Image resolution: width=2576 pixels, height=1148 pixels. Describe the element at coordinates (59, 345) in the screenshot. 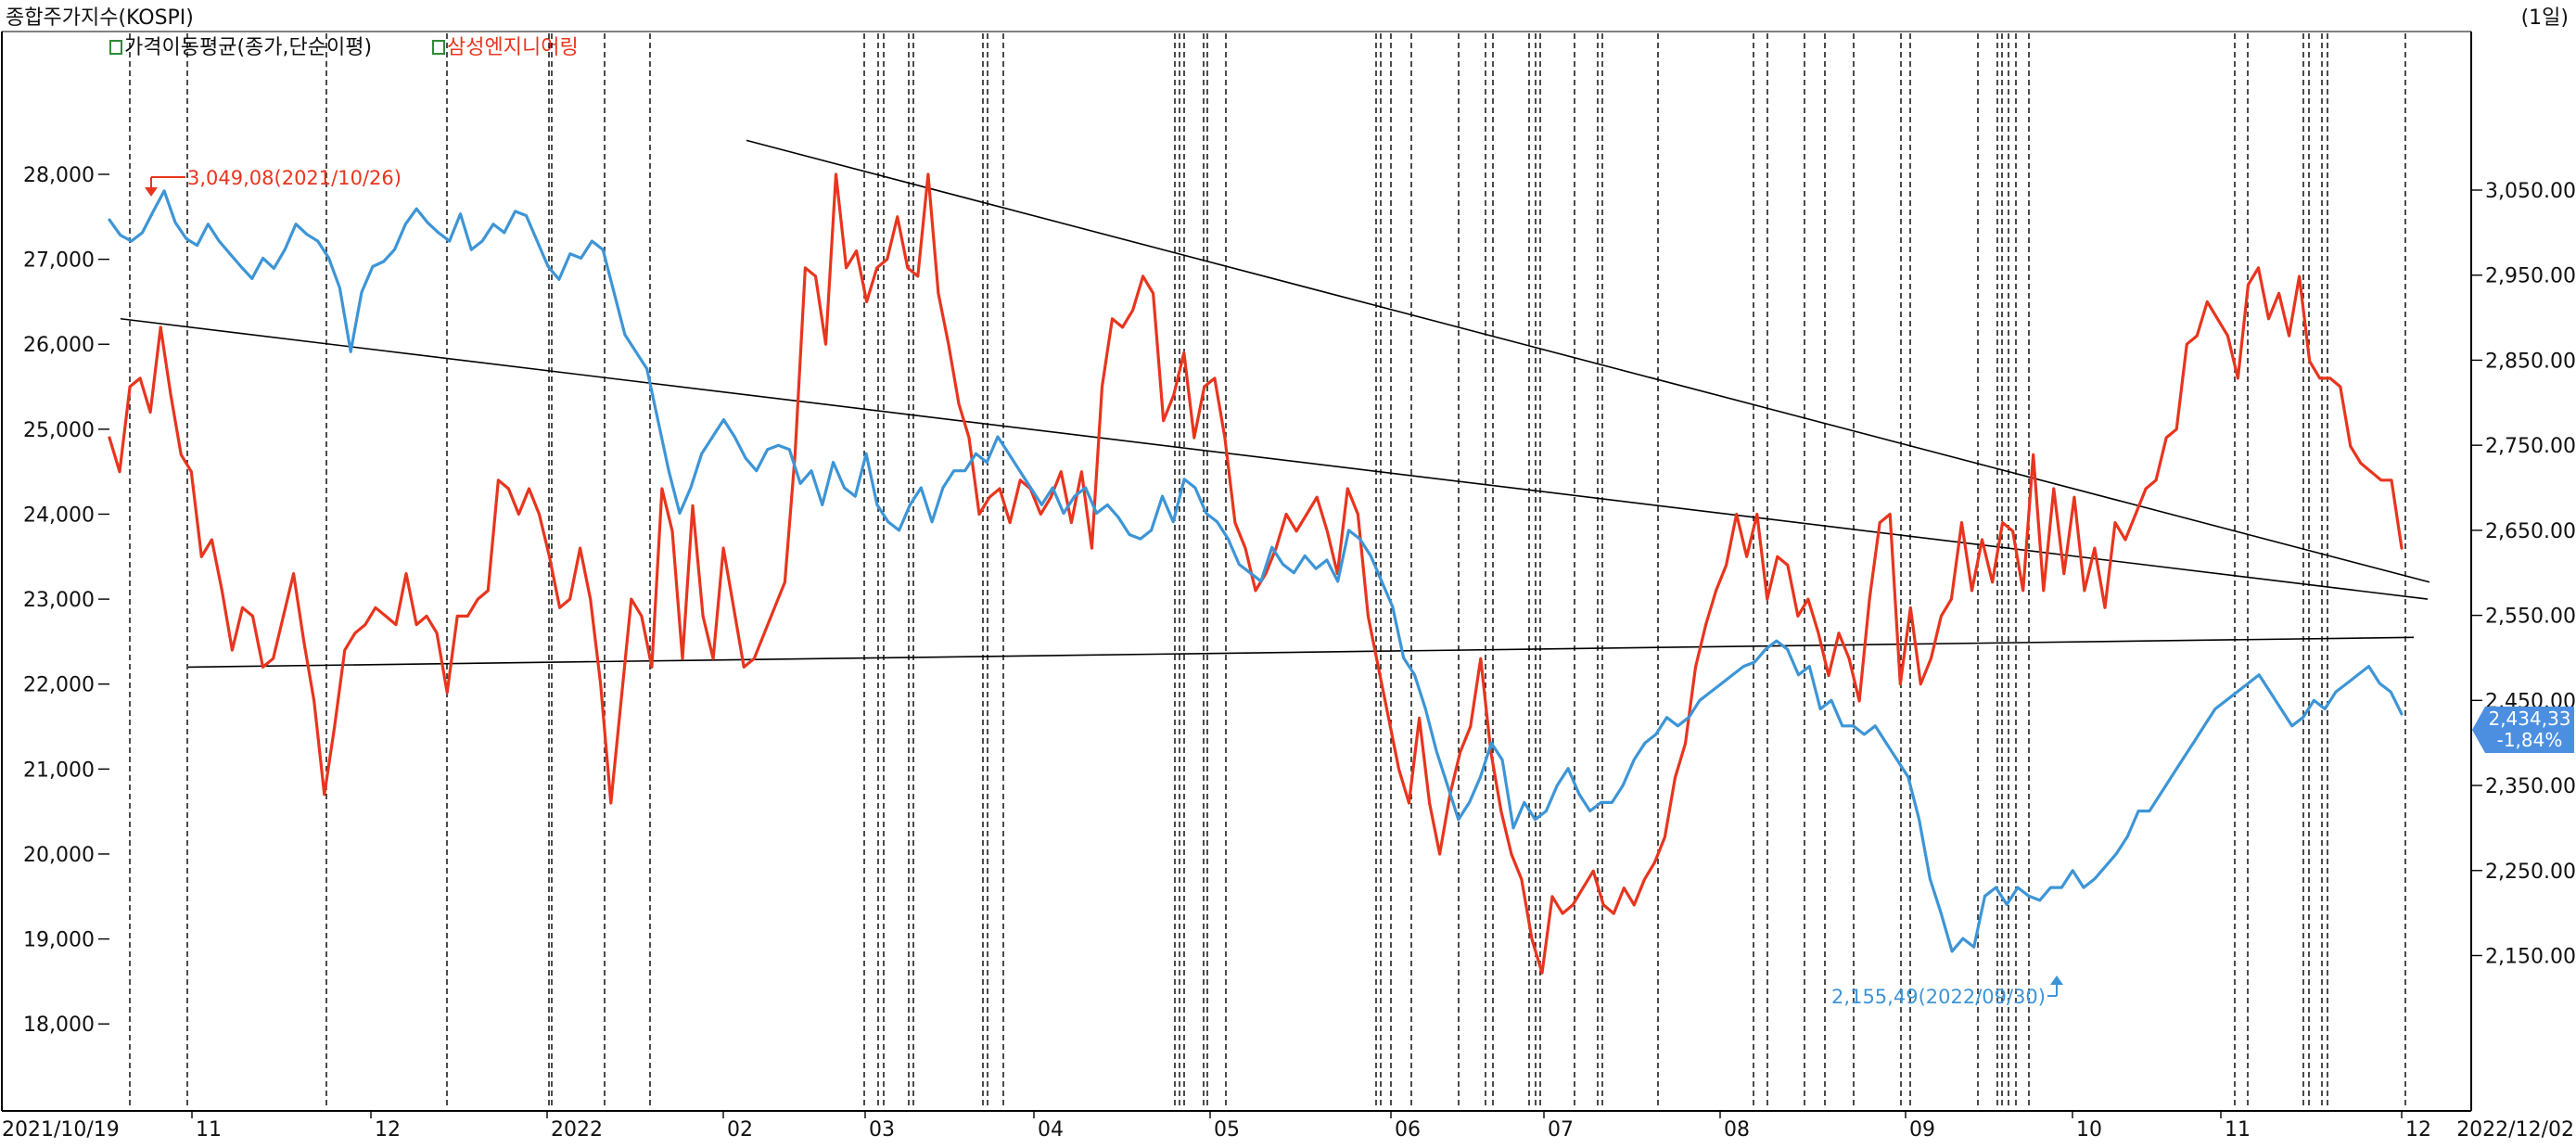

I see `left-axis-tick-label: 26,000` at that location.